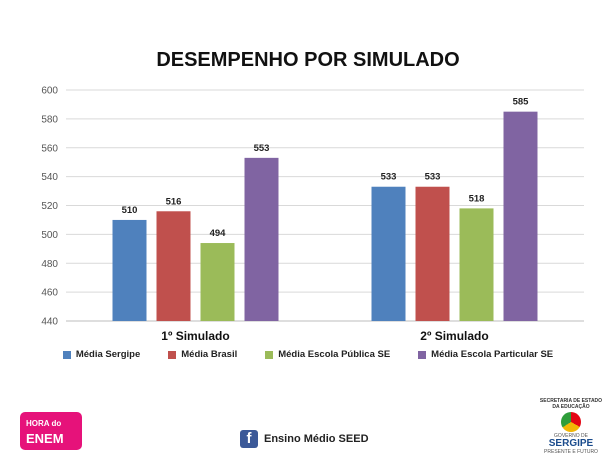 The image size is (616, 462). What do you see at coordinates (108, 354) in the screenshot?
I see `legend-label: Média Sergipe` at bounding box center [108, 354].